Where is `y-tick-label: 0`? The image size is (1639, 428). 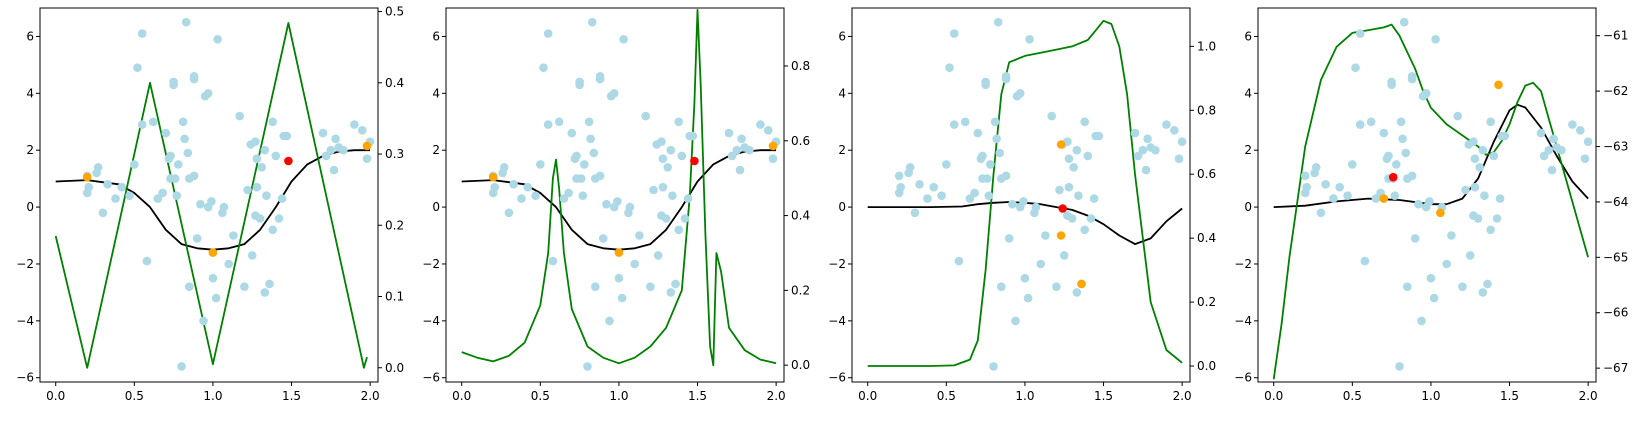 y-tick-label: 0 is located at coordinates (436, 207).